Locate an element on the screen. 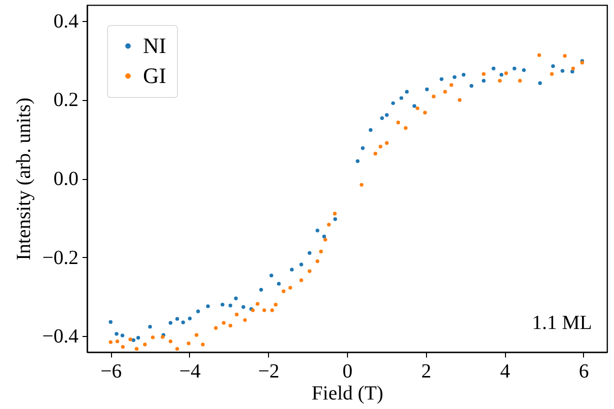 This screenshot has width=614, height=409. x-tick-label: −2 is located at coordinates (269, 371).